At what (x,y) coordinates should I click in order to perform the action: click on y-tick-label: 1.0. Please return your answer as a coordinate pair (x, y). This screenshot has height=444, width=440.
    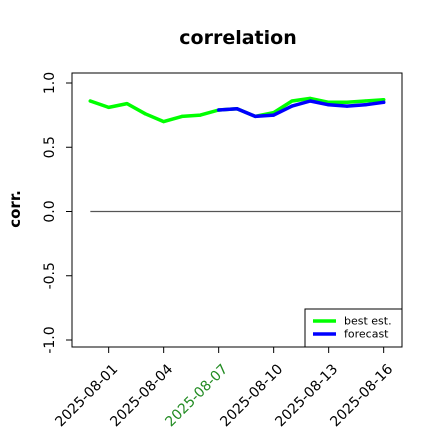
    Looking at the image, I should click on (50, 83).